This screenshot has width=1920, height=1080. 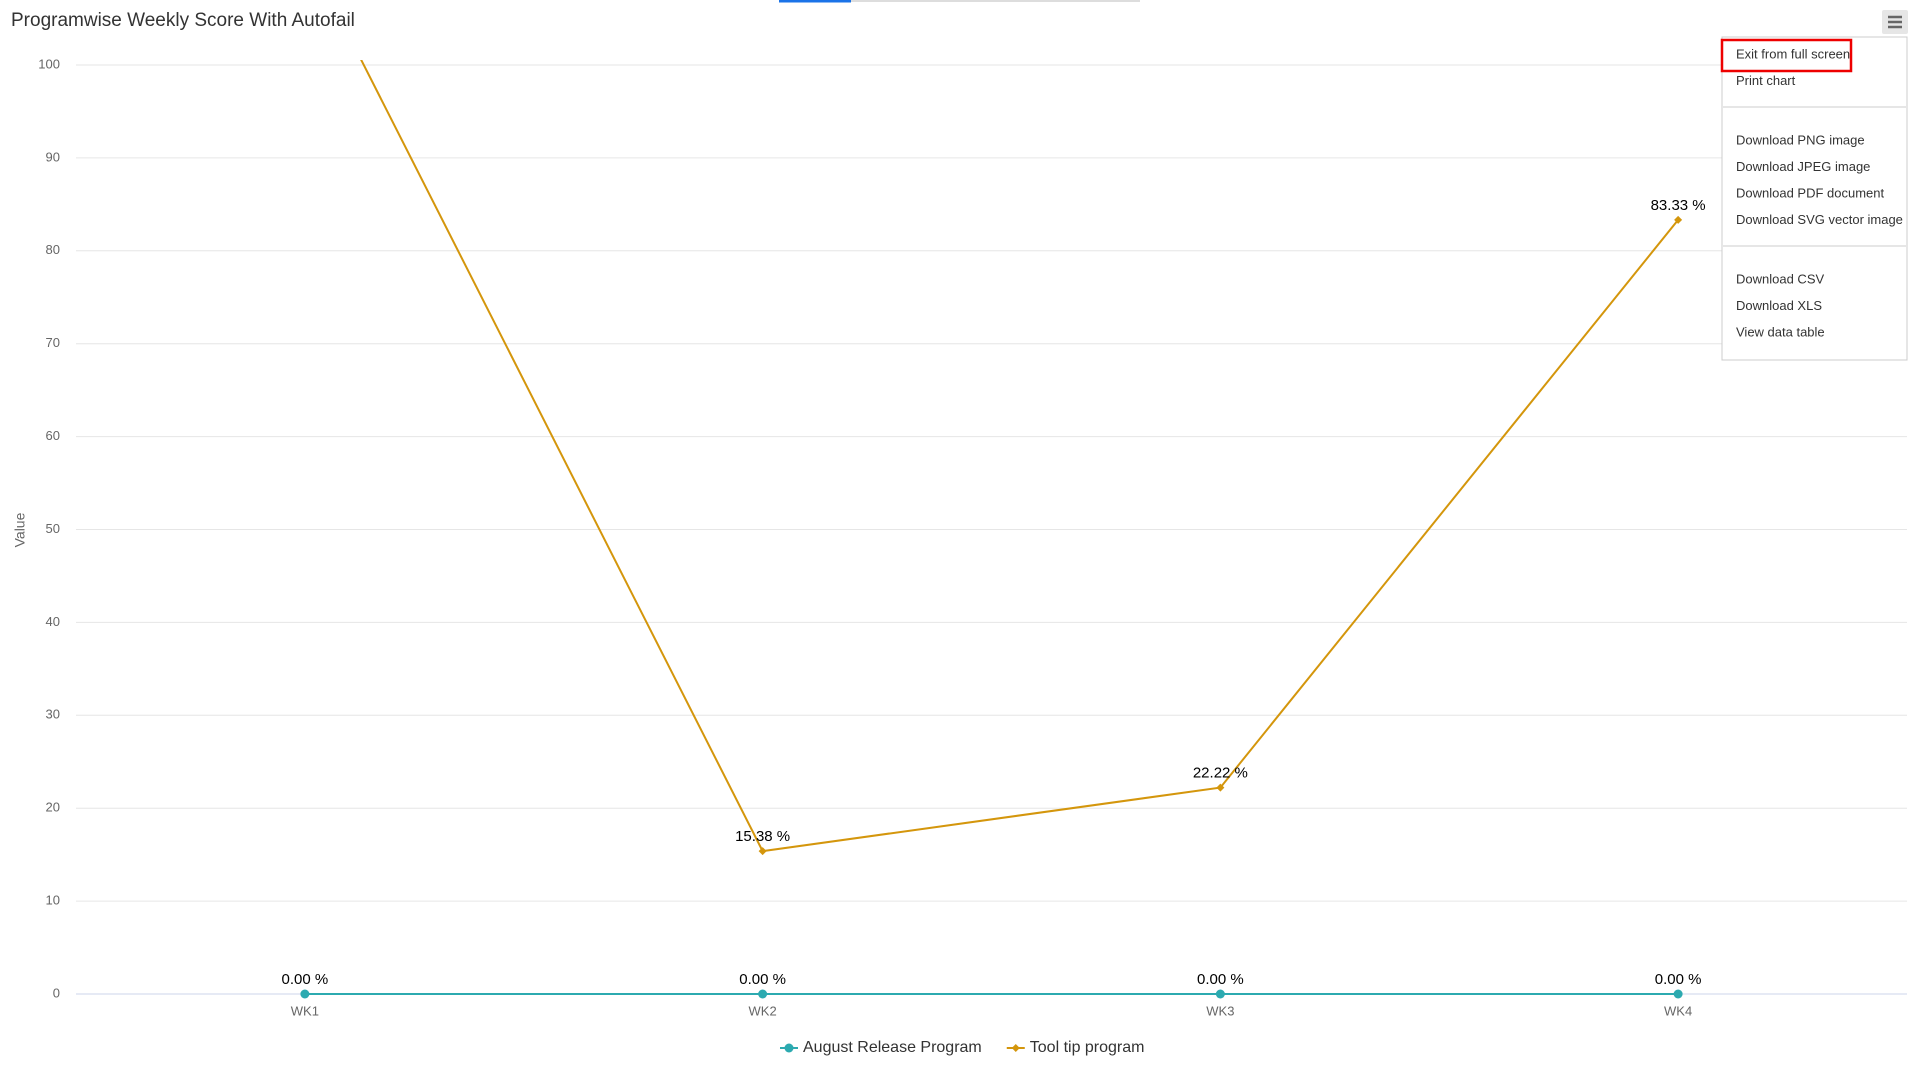 I want to click on y-tick-label: 50, so click(x=53, y=528).